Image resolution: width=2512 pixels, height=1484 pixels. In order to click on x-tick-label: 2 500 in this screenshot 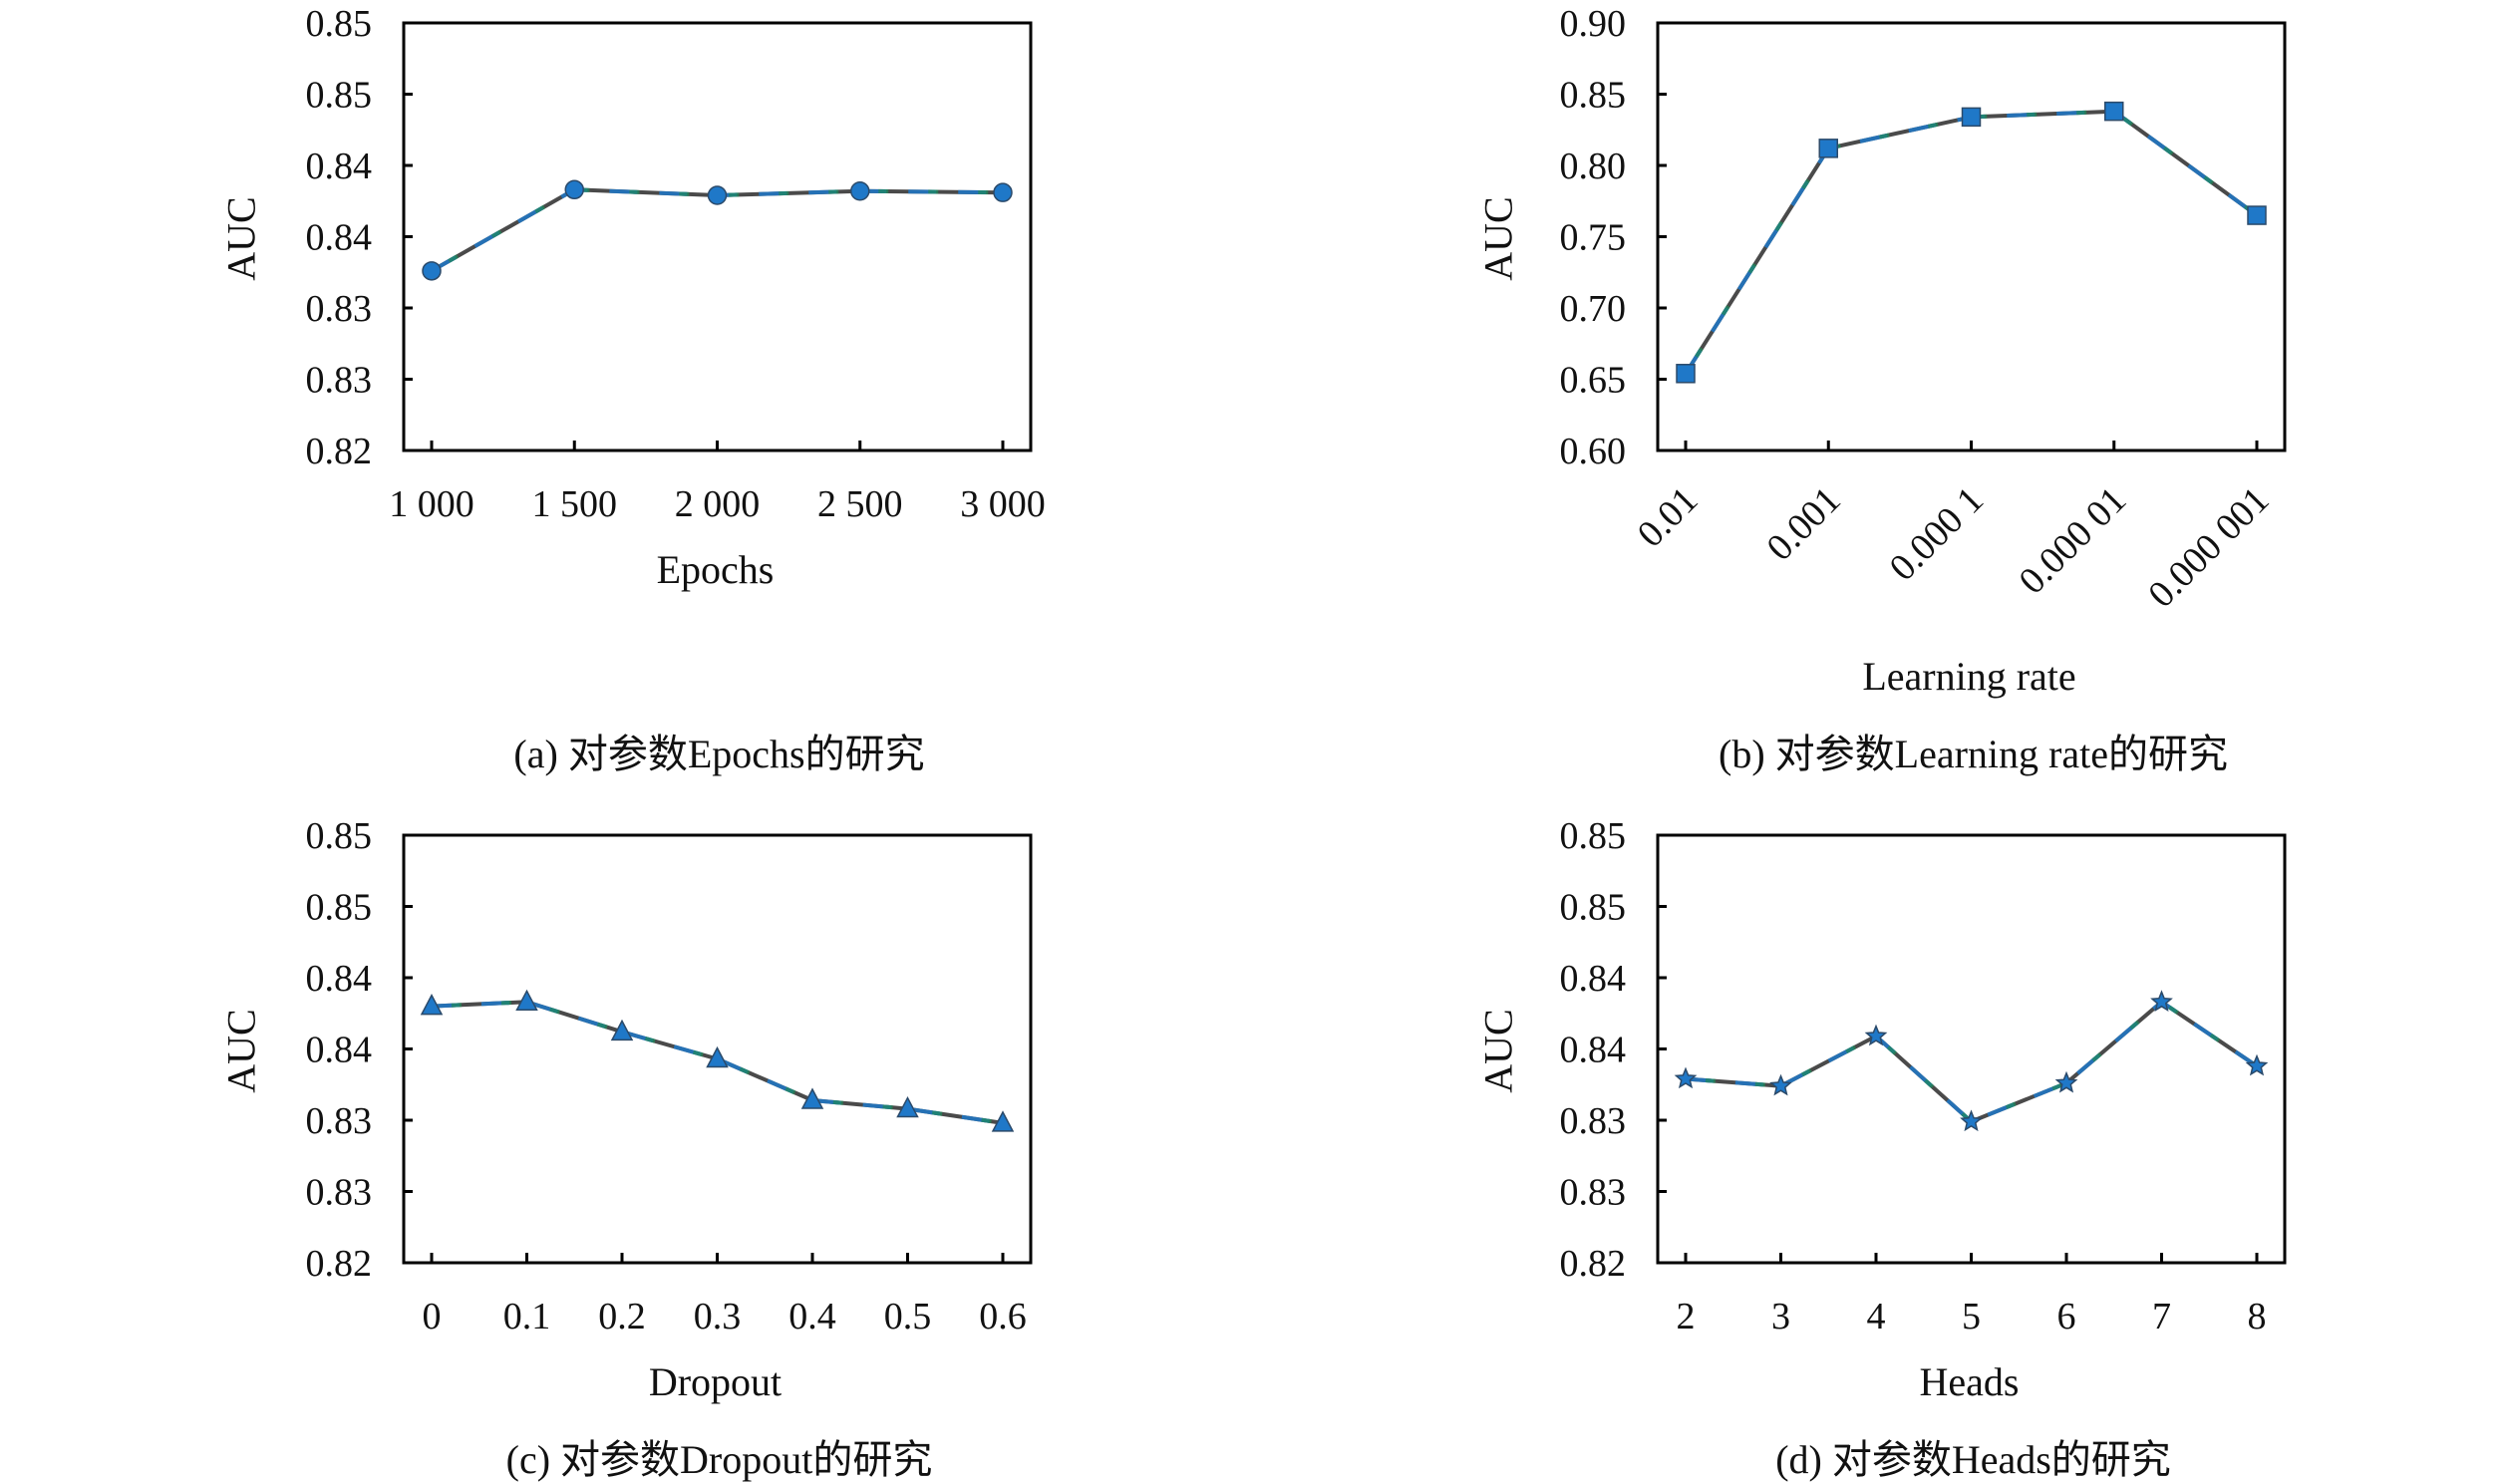, I will do `click(860, 504)`.